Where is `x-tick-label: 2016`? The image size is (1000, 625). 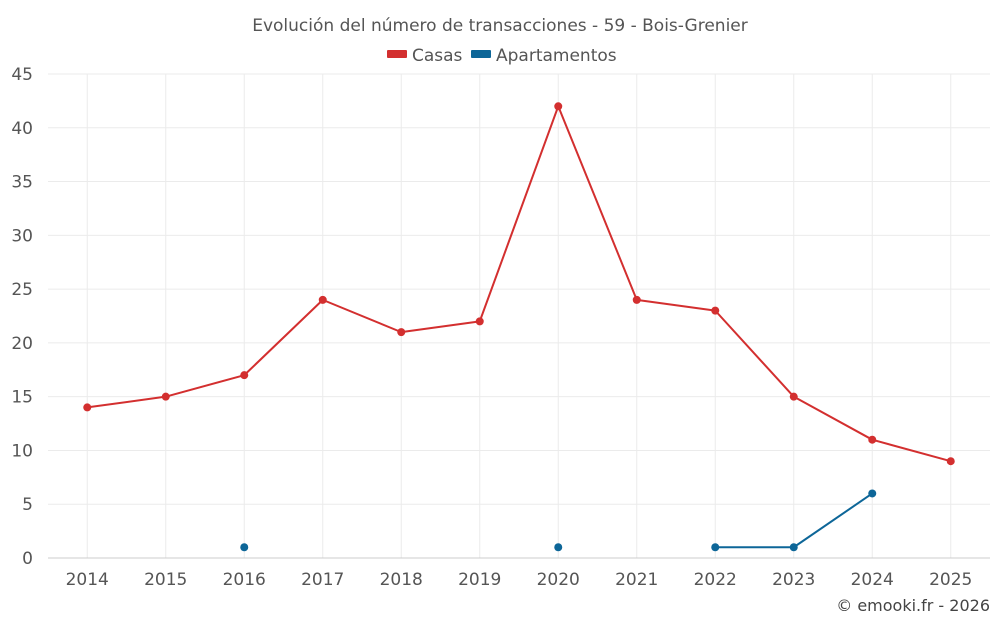 x-tick-label: 2016 is located at coordinates (244, 580).